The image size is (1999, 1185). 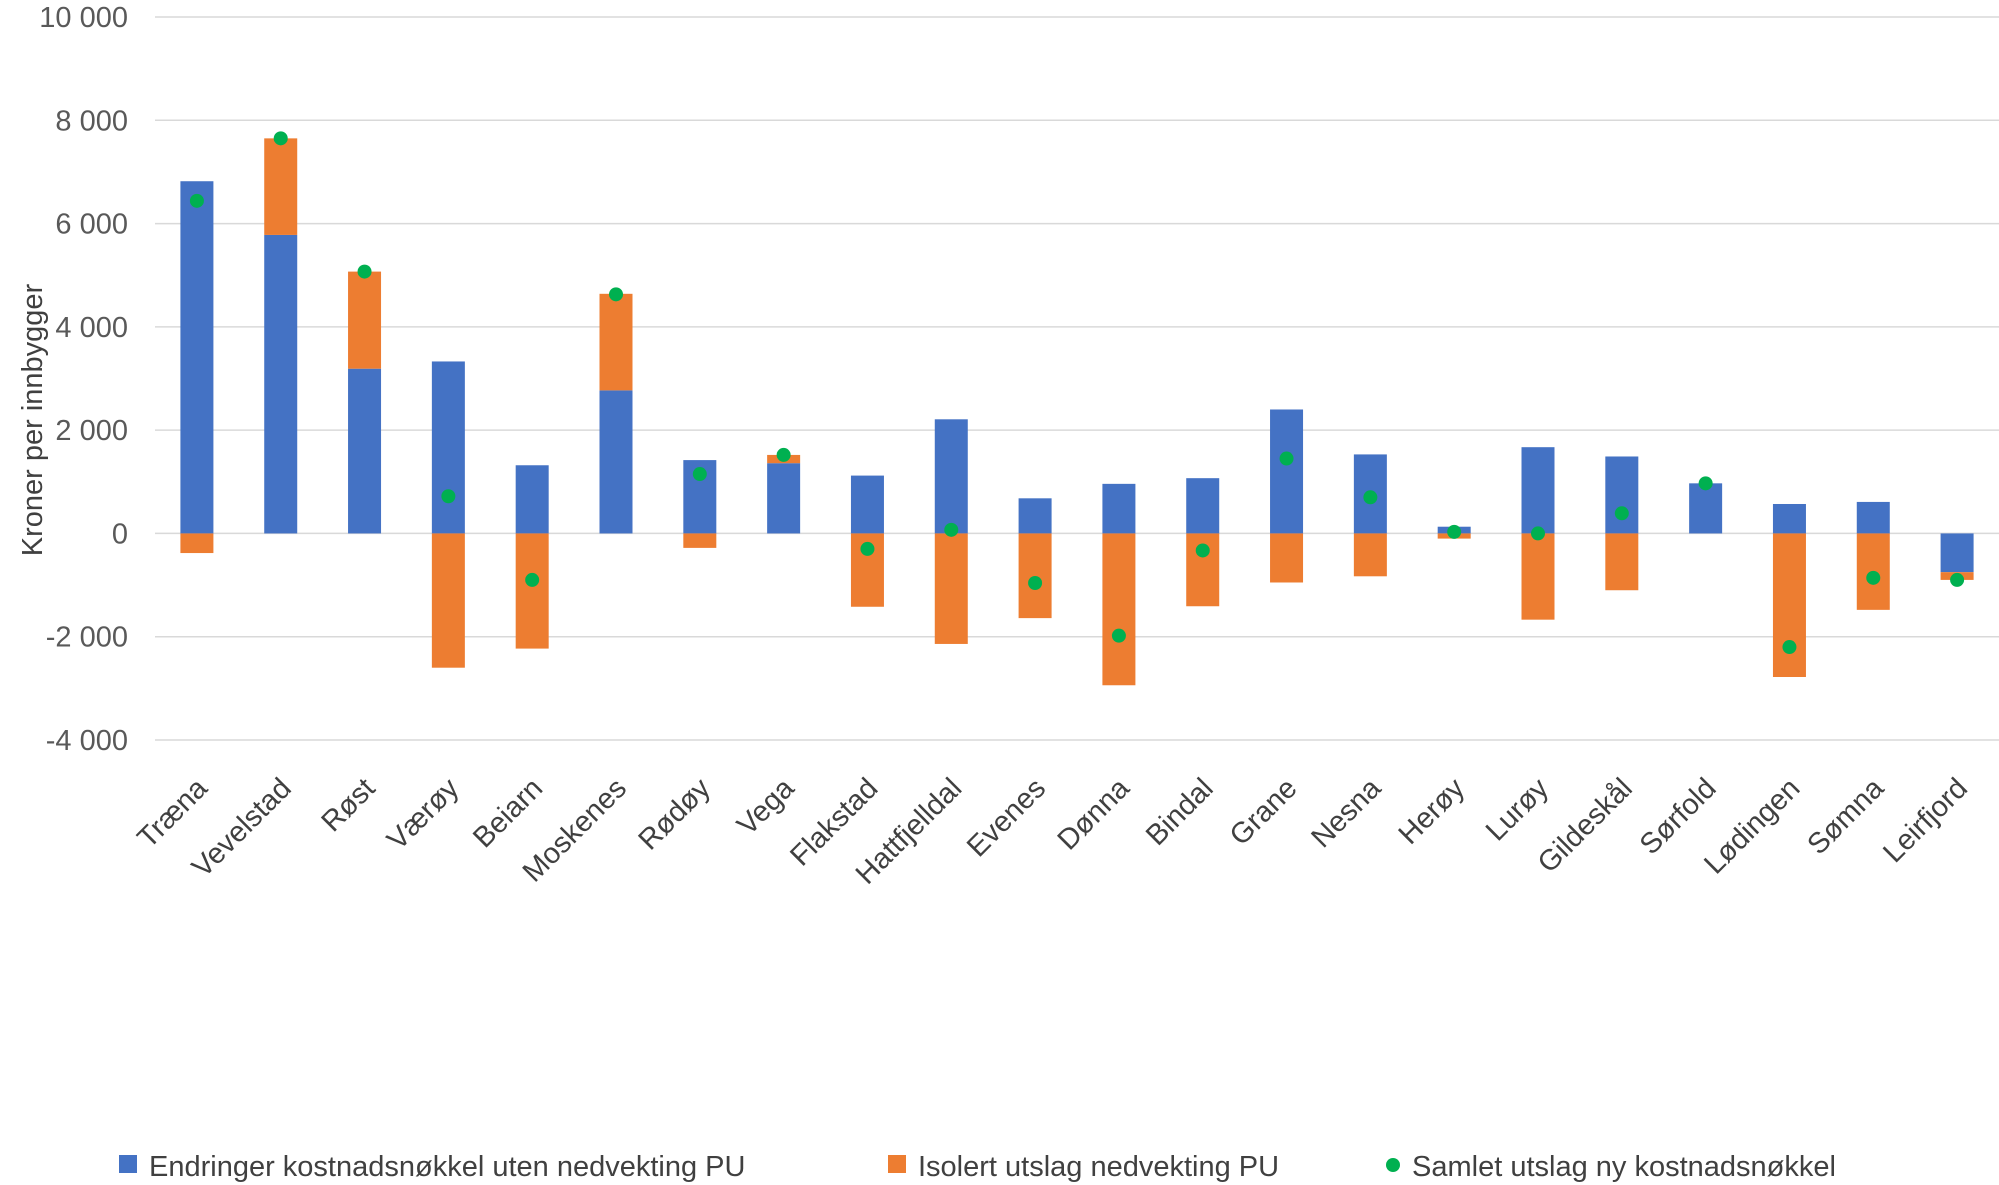 What do you see at coordinates (1264, 812) in the screenshot?
I see `x-category-label: Grane` at bounding box center [1264, 812].